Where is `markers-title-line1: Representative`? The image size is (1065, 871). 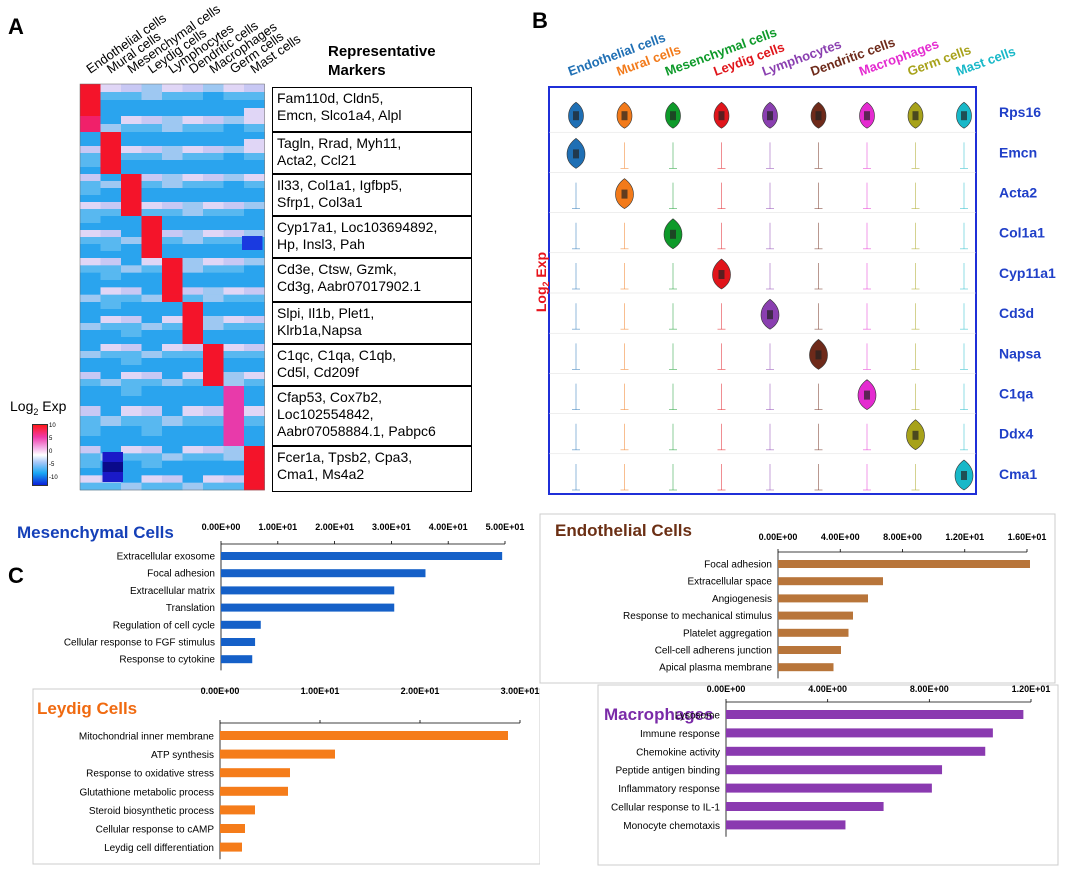 markers-title-line1: Representative is located at coordinates (382, 51).